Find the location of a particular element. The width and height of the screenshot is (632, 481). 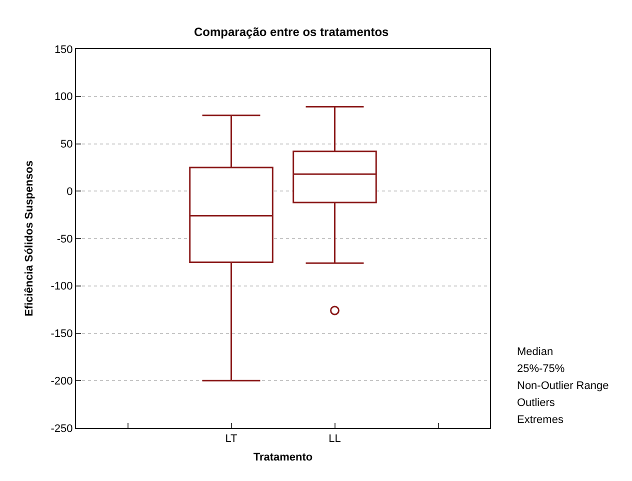

chart-title: Comparação entre os tratamentos is located at coordinates (292, 32).